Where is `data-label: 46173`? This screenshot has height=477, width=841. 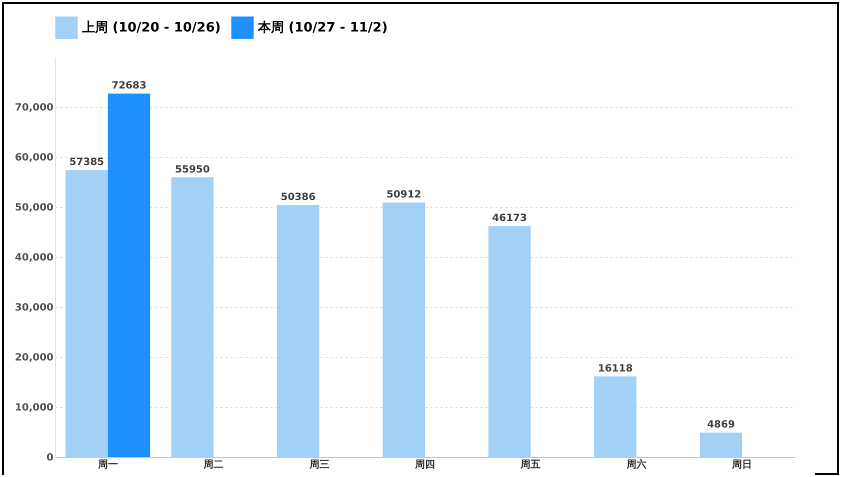
data-label: 46173 is located at coordinates (510, 218).